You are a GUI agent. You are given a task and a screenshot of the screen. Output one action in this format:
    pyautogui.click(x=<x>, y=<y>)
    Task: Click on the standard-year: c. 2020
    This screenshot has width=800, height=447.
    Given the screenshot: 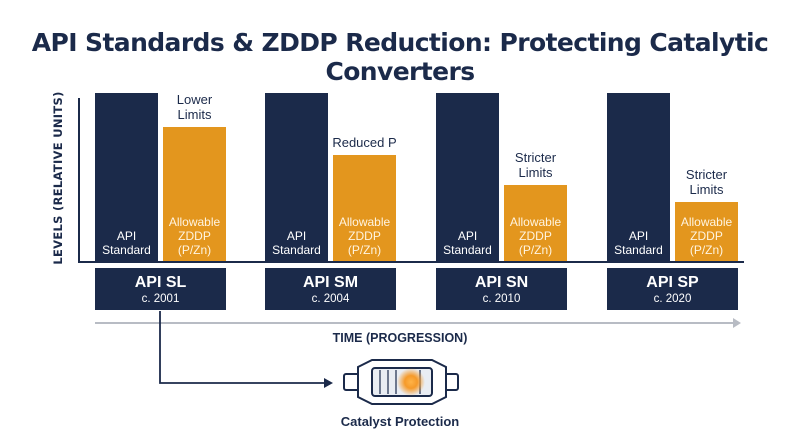 What is the action you would take?
    pyautogui.click(x=672, y=299)
    